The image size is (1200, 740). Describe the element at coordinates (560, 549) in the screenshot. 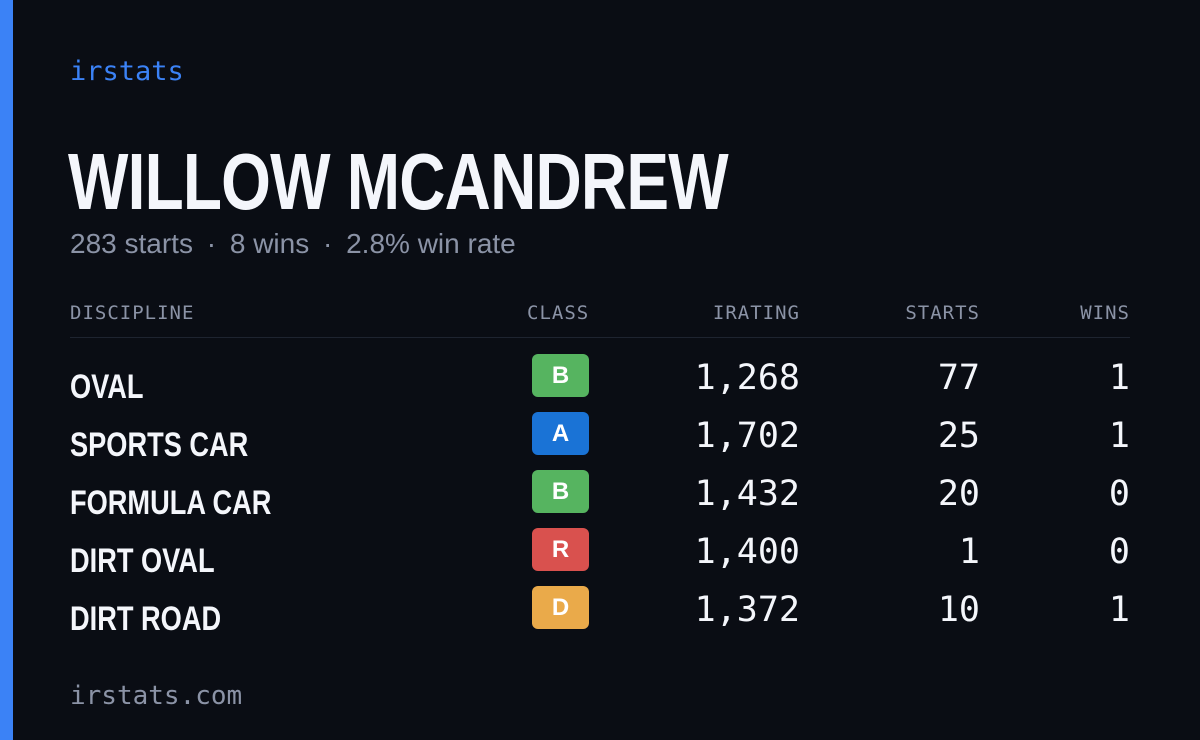

I see `license-class-badge: R` at that location.